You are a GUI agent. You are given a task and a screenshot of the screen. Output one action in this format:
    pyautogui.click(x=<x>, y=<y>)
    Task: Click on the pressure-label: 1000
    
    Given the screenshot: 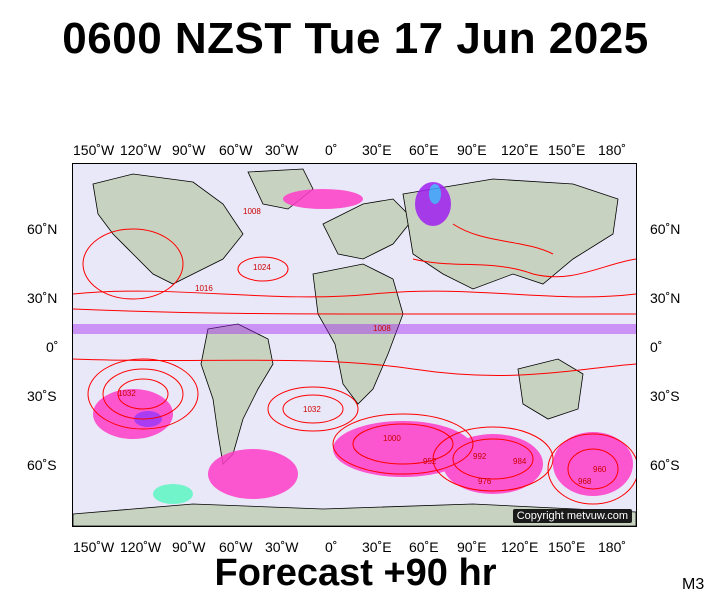 What is the action you would take?
    pyautogui.click(x=392, y=438)
    